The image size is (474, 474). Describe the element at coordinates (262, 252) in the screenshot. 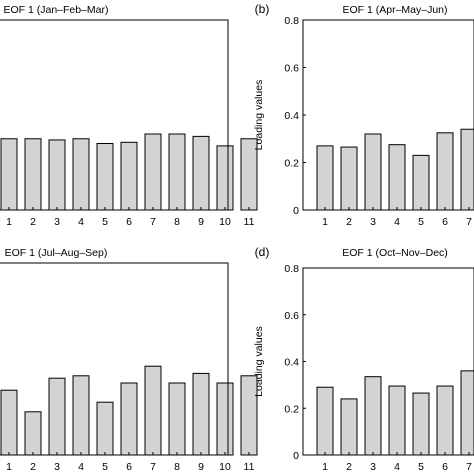

I see `panel-label: (d)` at that location.